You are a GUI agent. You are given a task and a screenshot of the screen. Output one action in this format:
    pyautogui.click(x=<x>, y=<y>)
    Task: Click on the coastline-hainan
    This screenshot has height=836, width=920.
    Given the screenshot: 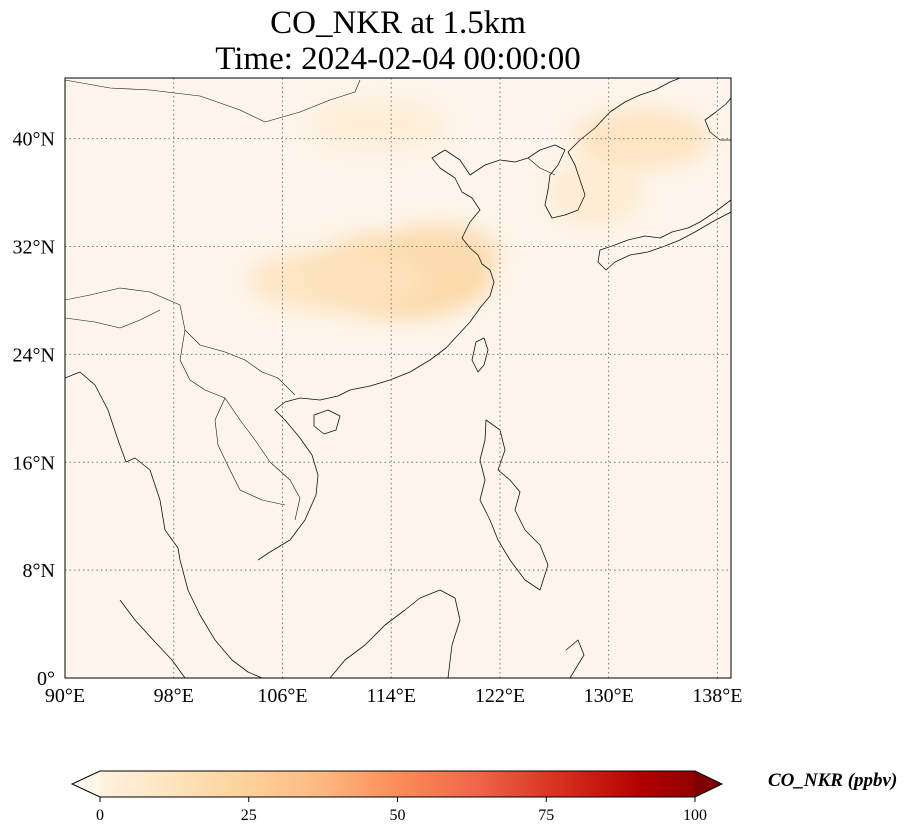 What is the action you would take?
    pyautogui.click(x=327, y=422)
    